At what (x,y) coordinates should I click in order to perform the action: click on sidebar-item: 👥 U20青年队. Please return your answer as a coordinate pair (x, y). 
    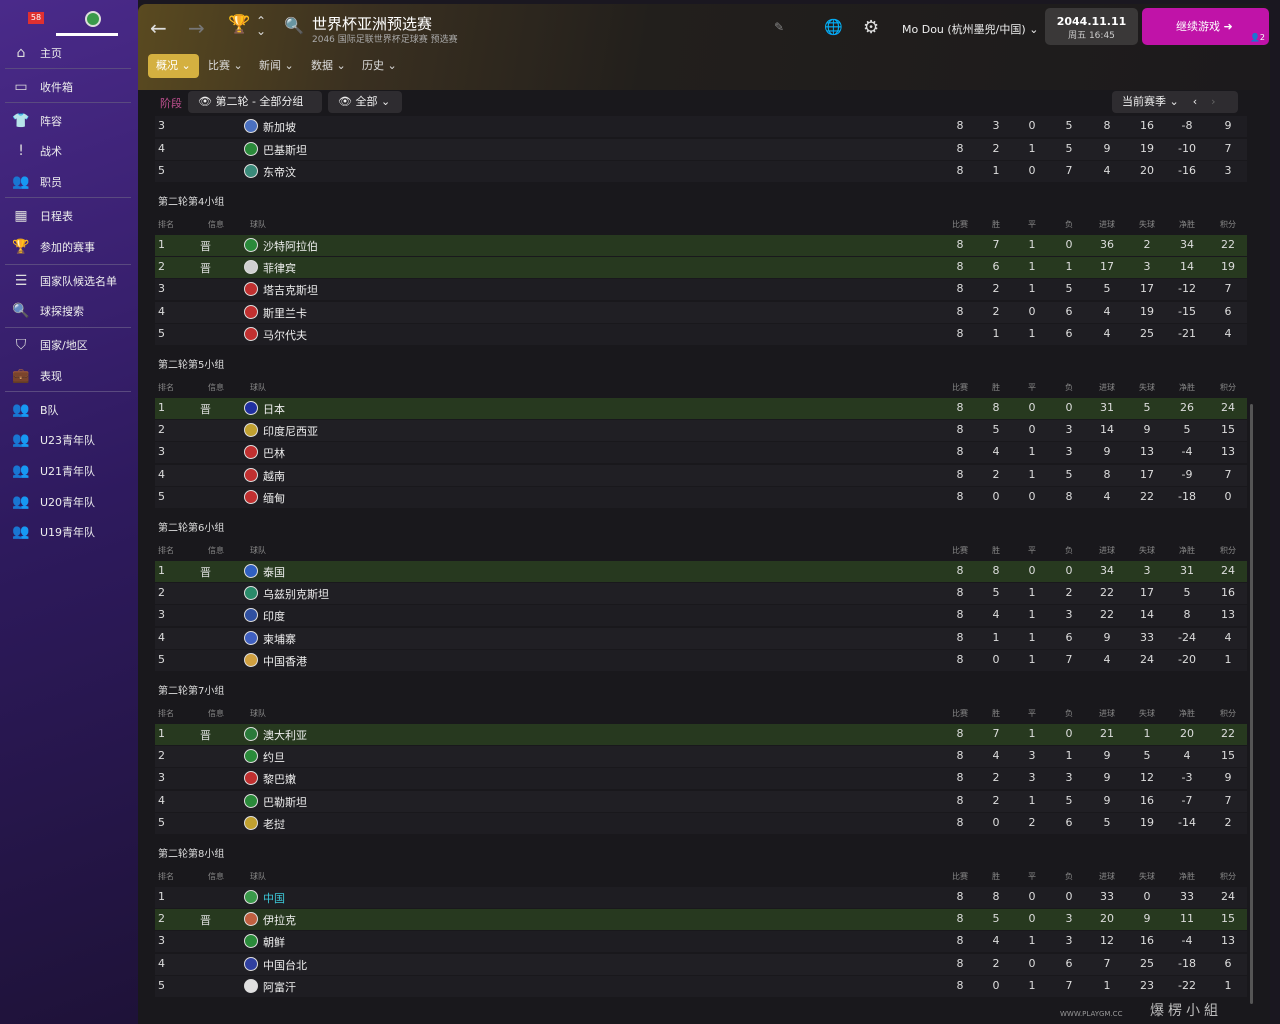
    Looking at the image, I should click on (69, 502).